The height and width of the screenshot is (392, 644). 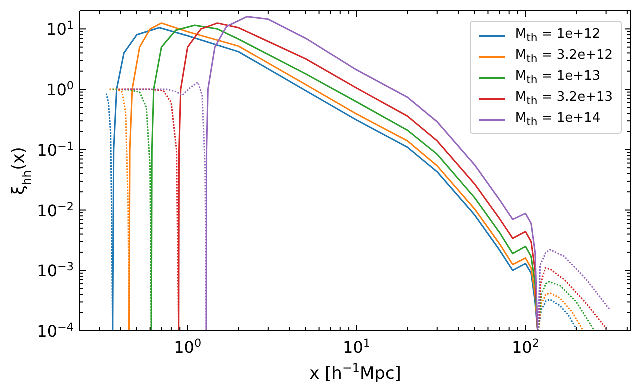 I want to click on legend-label: M$_{th}$ = 1e+13, so click(x=558, y=77).